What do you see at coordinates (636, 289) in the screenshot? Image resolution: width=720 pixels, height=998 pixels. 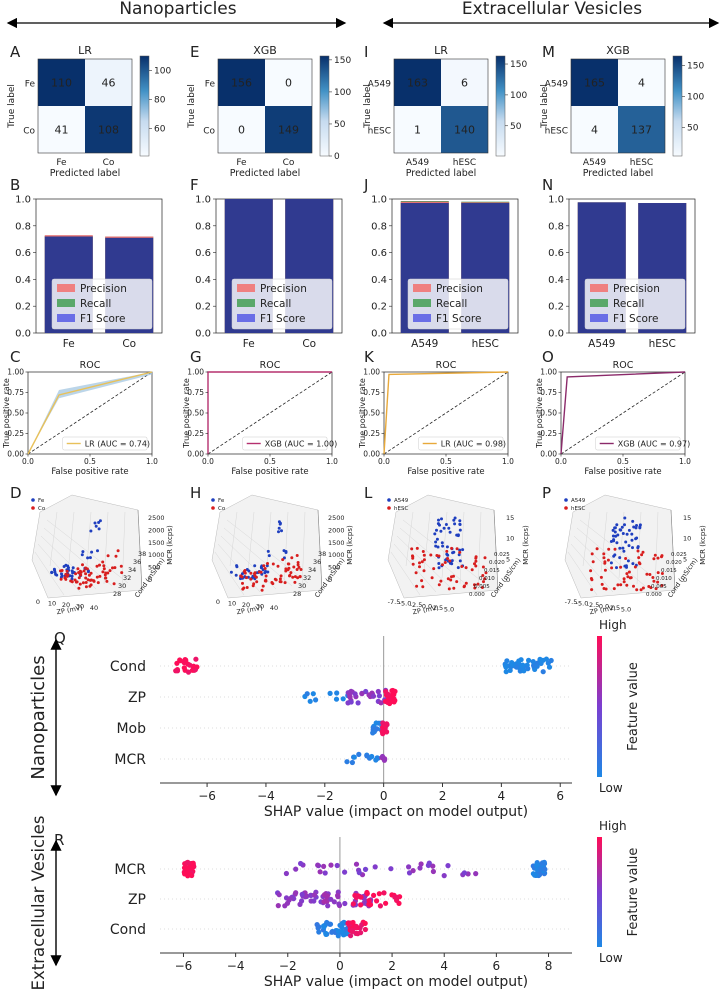 I see `legend-label: Precision` at bounding box center [636, 289].